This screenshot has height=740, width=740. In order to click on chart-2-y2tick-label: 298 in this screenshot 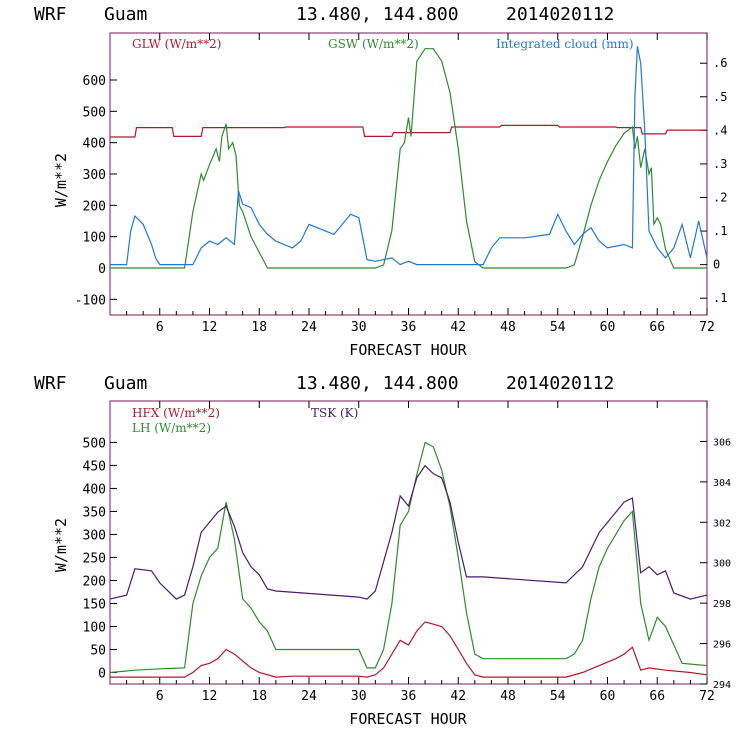, I will do `click(722, 604)`.